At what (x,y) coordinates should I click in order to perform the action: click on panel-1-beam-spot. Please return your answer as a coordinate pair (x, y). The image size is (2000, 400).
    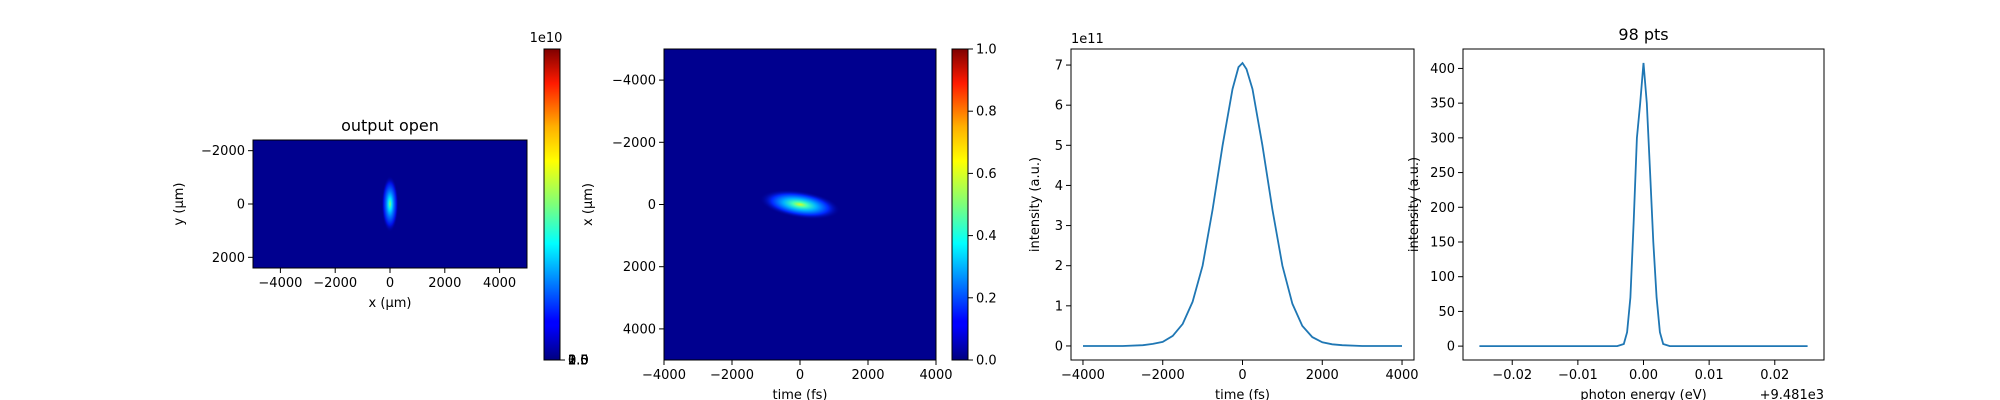
    Looking at the image, I should click on (390, 204).